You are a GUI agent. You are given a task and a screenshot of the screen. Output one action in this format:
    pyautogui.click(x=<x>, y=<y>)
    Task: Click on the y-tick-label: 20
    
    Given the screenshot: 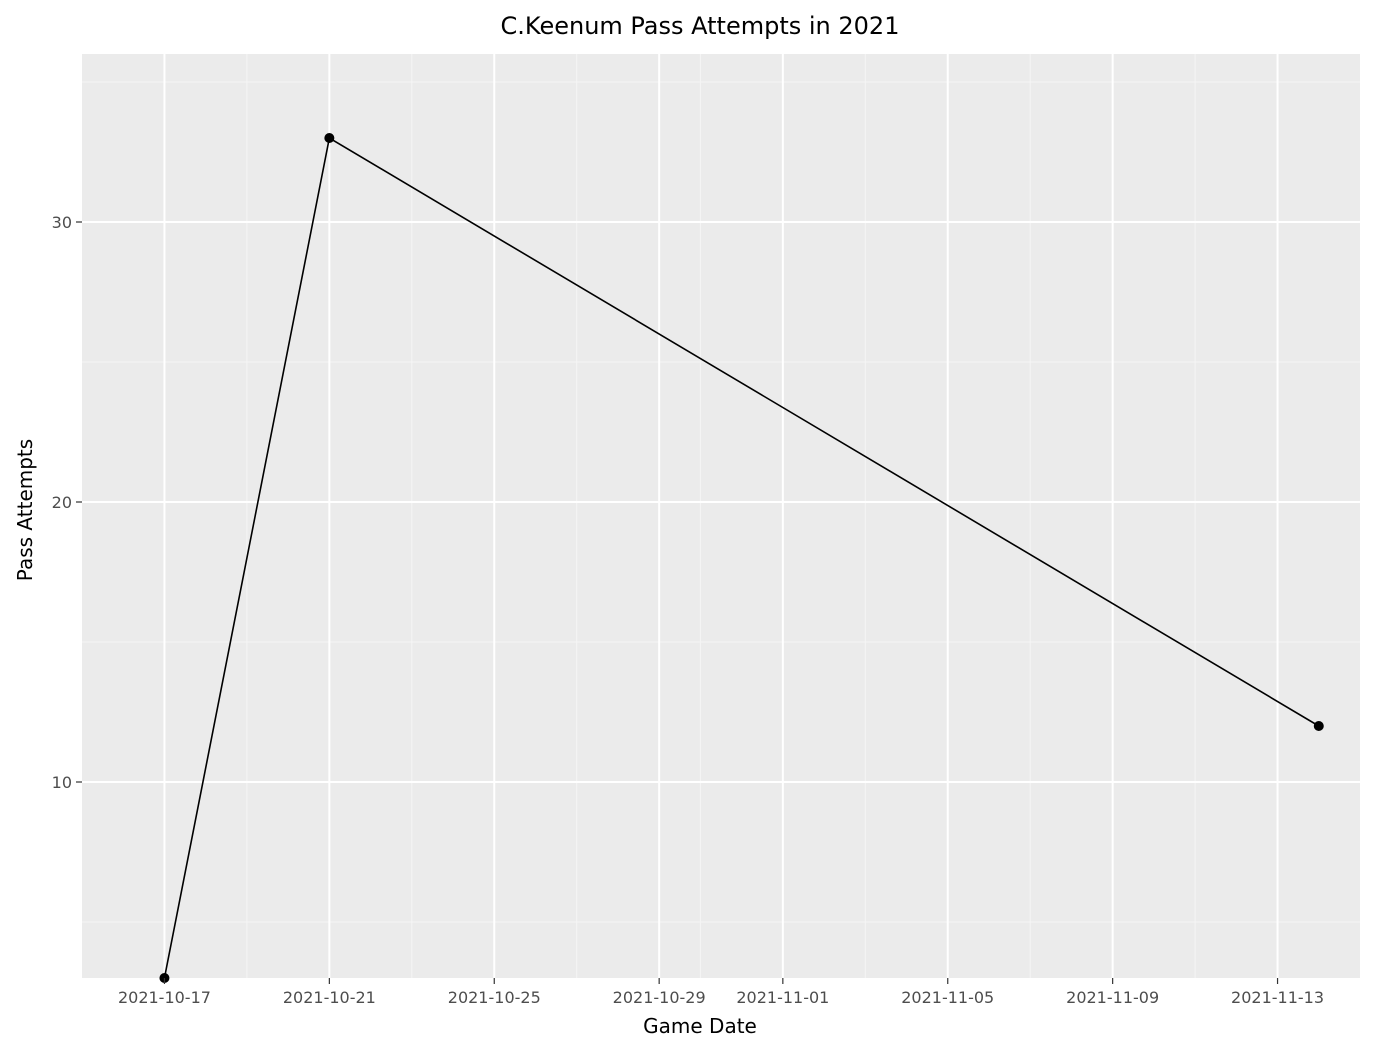 What is the action you would take?
    pyautogui.click(x=62, y=502)
    